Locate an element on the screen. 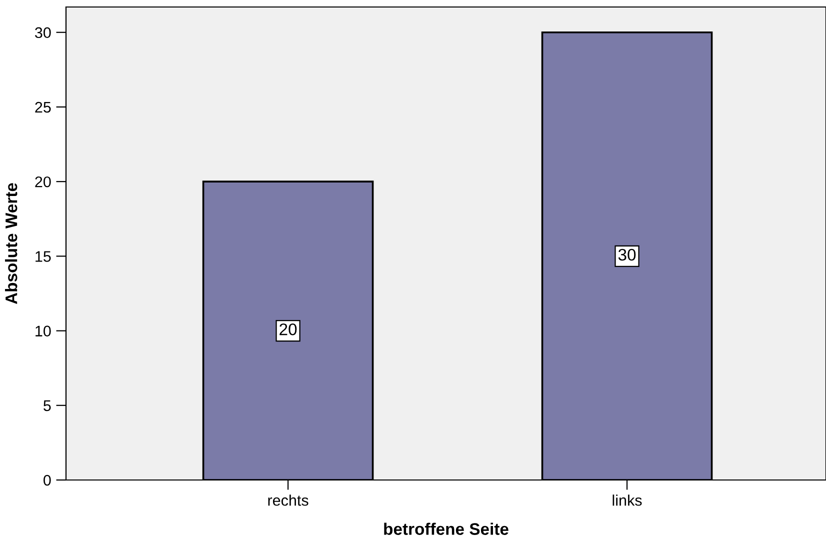 This screenshot has width=826, height=550. x-tick-label: rechts is located at coordinates (288, 500).